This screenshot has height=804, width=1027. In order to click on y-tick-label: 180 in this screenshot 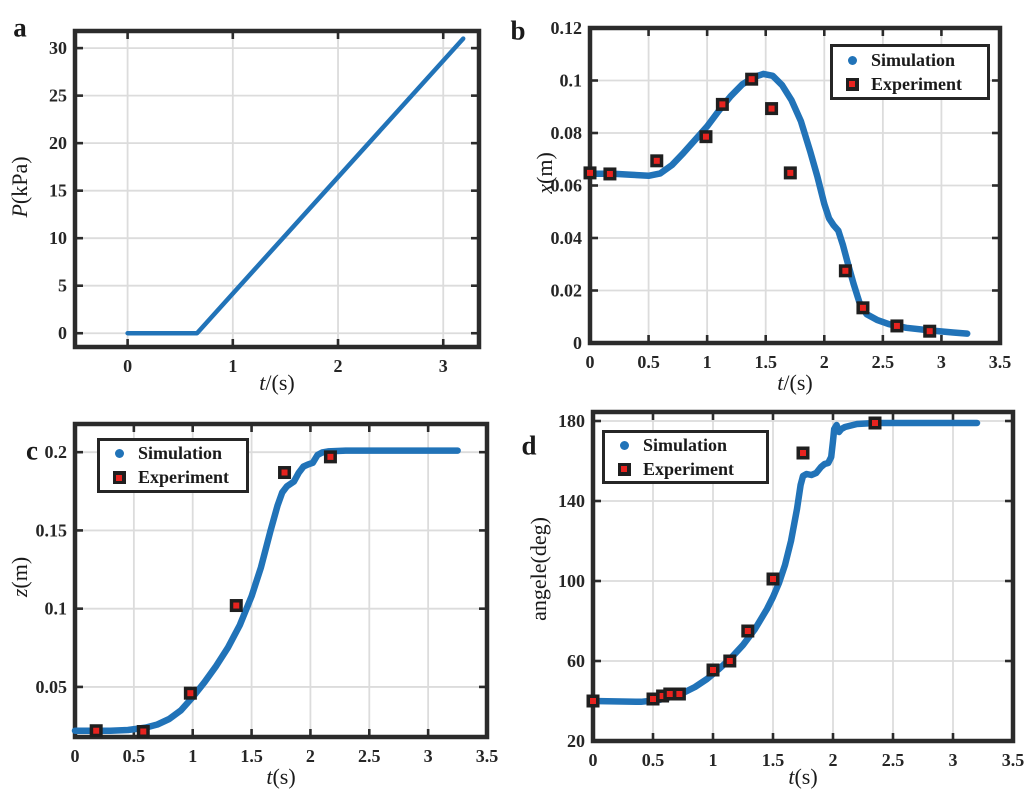, I will do `click(571, 421)`.